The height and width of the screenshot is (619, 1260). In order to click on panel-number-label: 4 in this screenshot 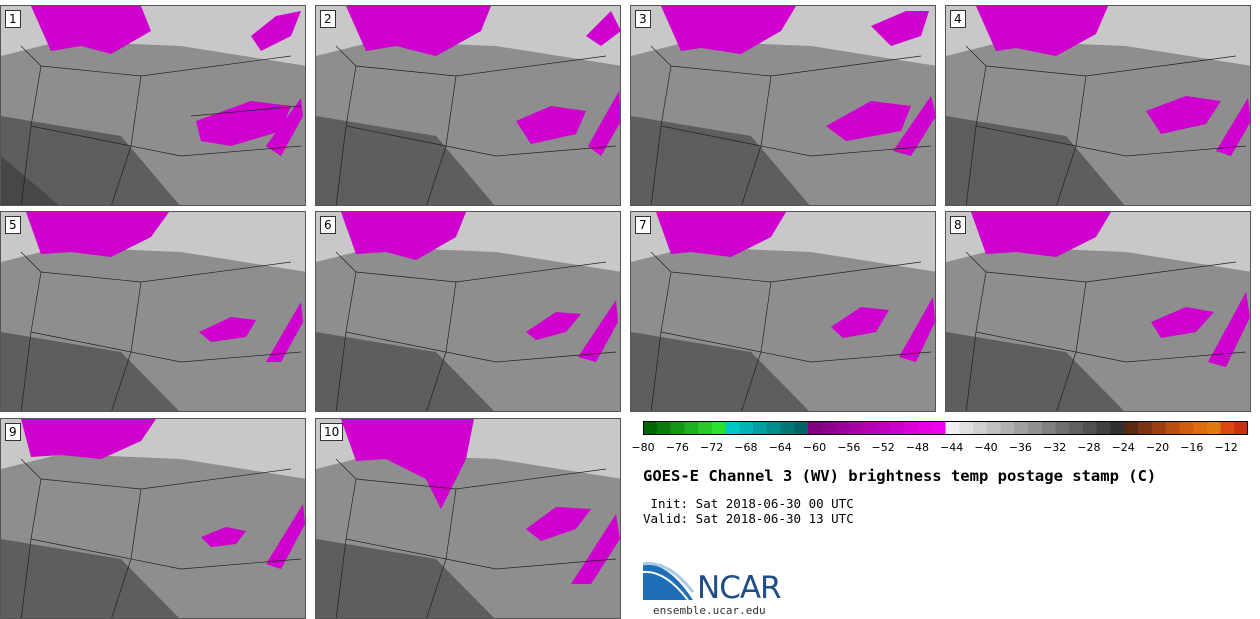, I will do `click(958, 19)`.